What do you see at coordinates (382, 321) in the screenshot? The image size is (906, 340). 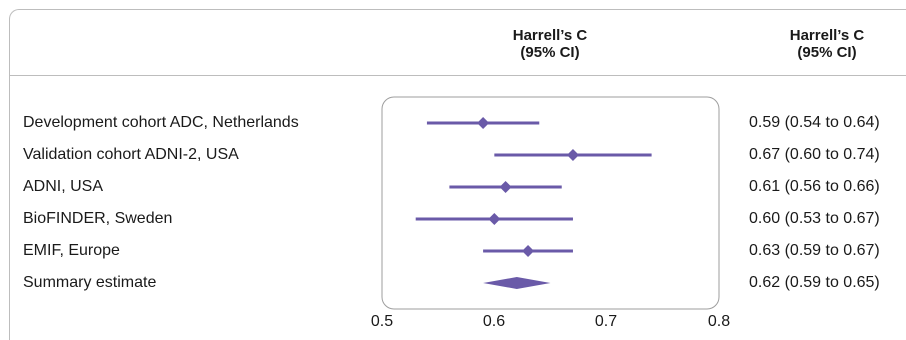 I see `x-tick-label-0: 0.5` at bounding box center [382, 321].